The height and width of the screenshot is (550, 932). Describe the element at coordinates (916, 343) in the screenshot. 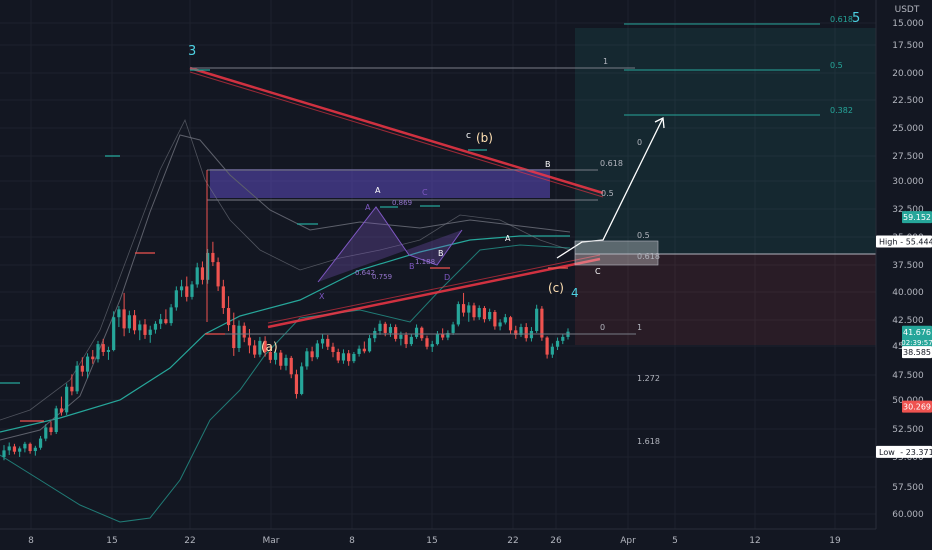

I see `price-tag-countdown: 02:39:57` at that location.